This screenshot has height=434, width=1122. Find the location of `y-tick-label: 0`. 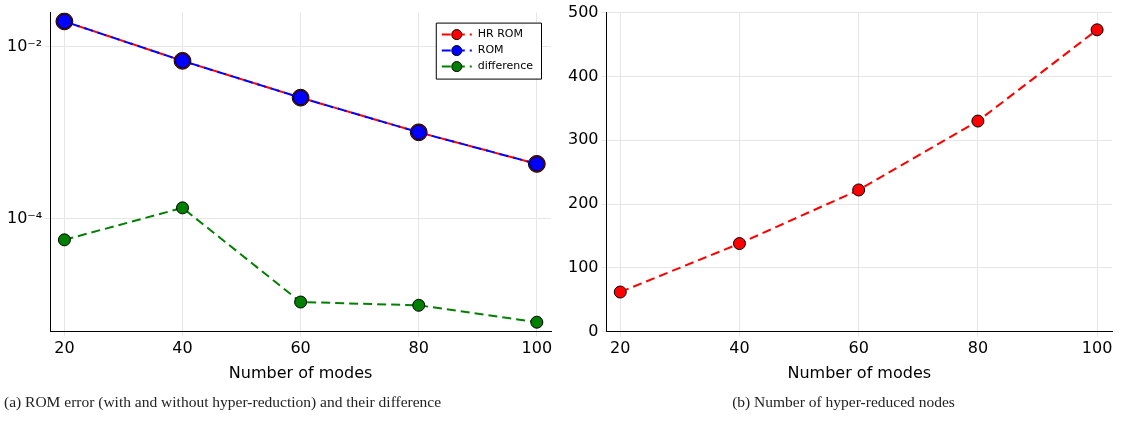

y-tick-label: 0 is located at coordinates (593, 330).